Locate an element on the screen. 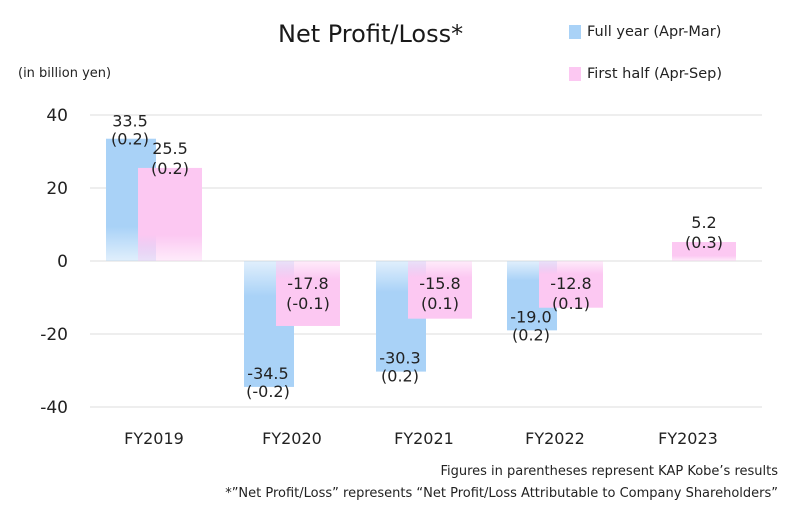 The height and width of the screenshot is (521, 800). y-axis-unit-label: (in billion yen) is located at coordinates (65, 73).